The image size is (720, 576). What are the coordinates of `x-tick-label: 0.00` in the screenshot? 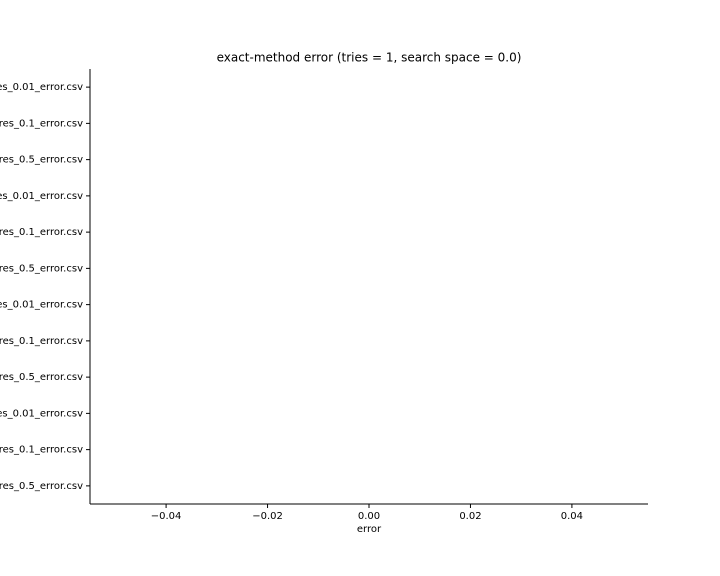 It's located at (369, 516).